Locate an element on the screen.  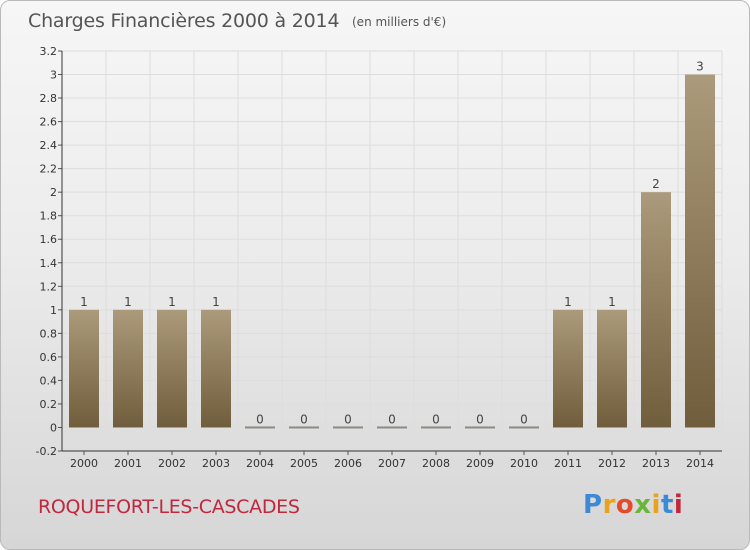
chart-title: Charges Financières 2000 à 2014 is located at coordinates (184, 21).